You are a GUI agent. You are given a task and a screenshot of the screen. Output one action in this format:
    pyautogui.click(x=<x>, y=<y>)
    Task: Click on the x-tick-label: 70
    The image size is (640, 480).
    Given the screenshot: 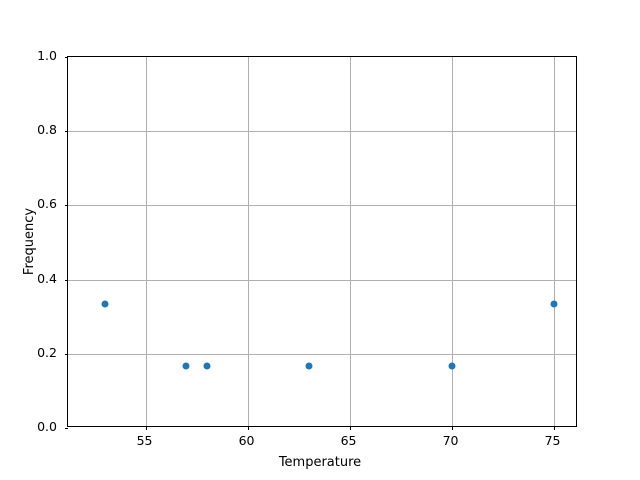 What is the action you would take?
    pyautogui.click(x=450, y=440)
    